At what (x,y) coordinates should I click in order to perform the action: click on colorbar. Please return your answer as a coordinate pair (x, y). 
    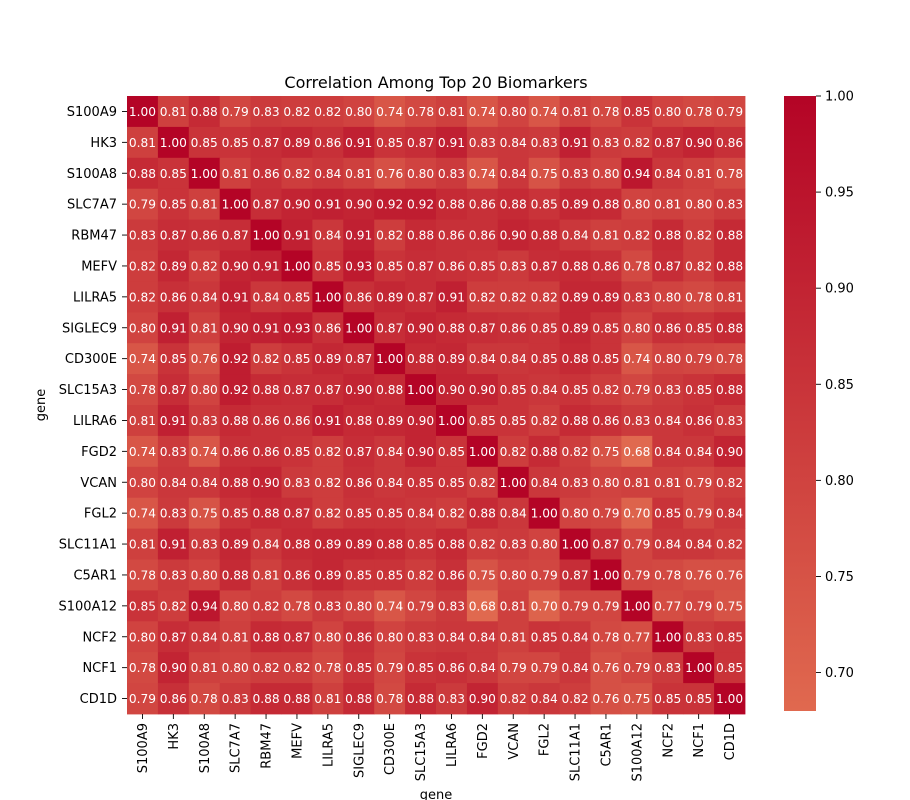
    Looking at the image, I should click on (800, 403).